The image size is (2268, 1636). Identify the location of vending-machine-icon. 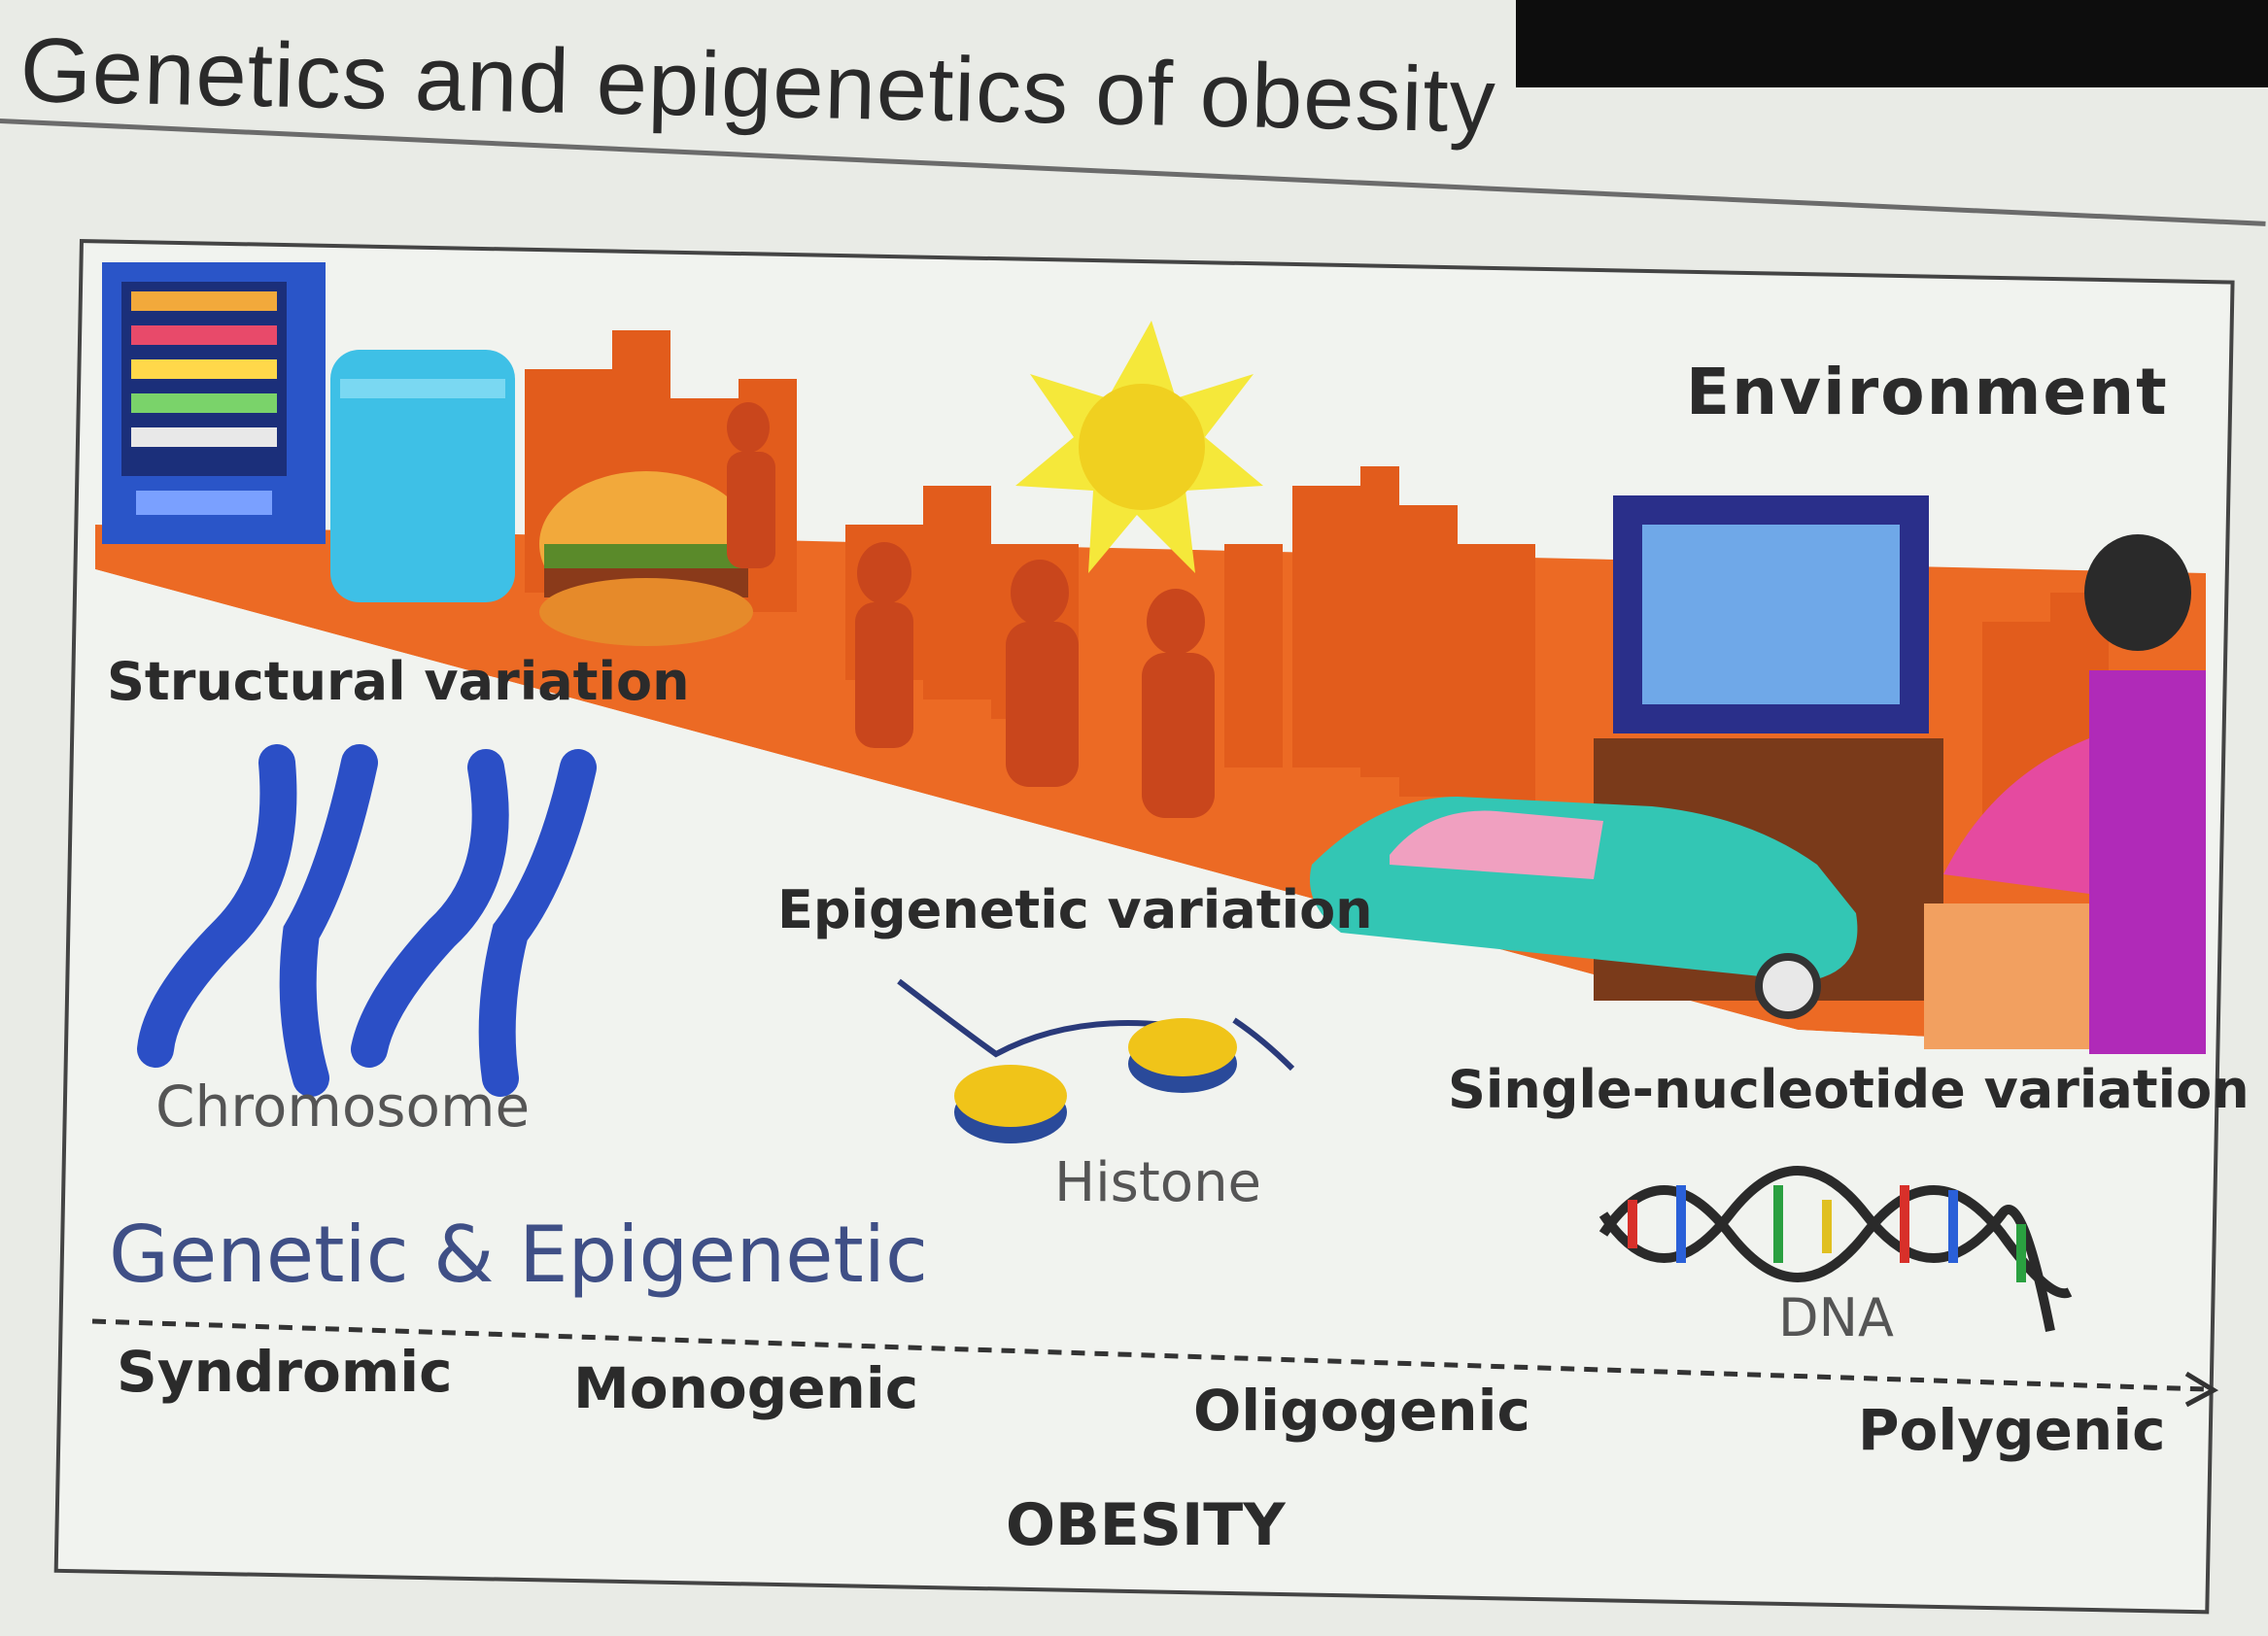
(214, 403).